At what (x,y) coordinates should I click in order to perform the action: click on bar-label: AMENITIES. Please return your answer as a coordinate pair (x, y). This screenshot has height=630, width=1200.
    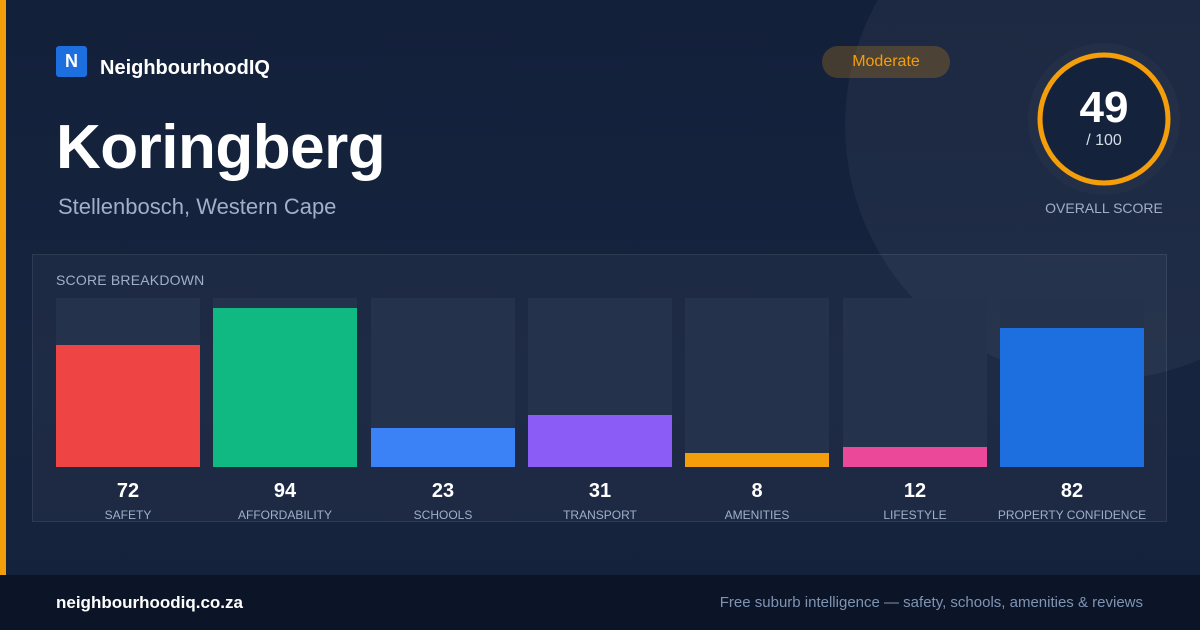
    Looking at the image, I should click on (757, 515).